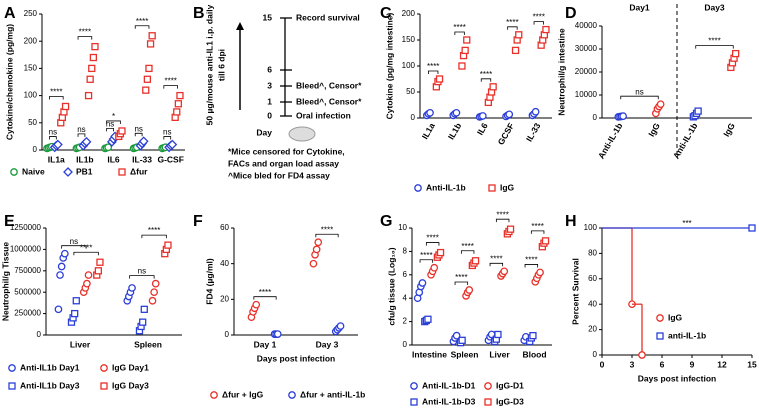  I want to click on y-tick-label: 1000000, so click(26, 249).